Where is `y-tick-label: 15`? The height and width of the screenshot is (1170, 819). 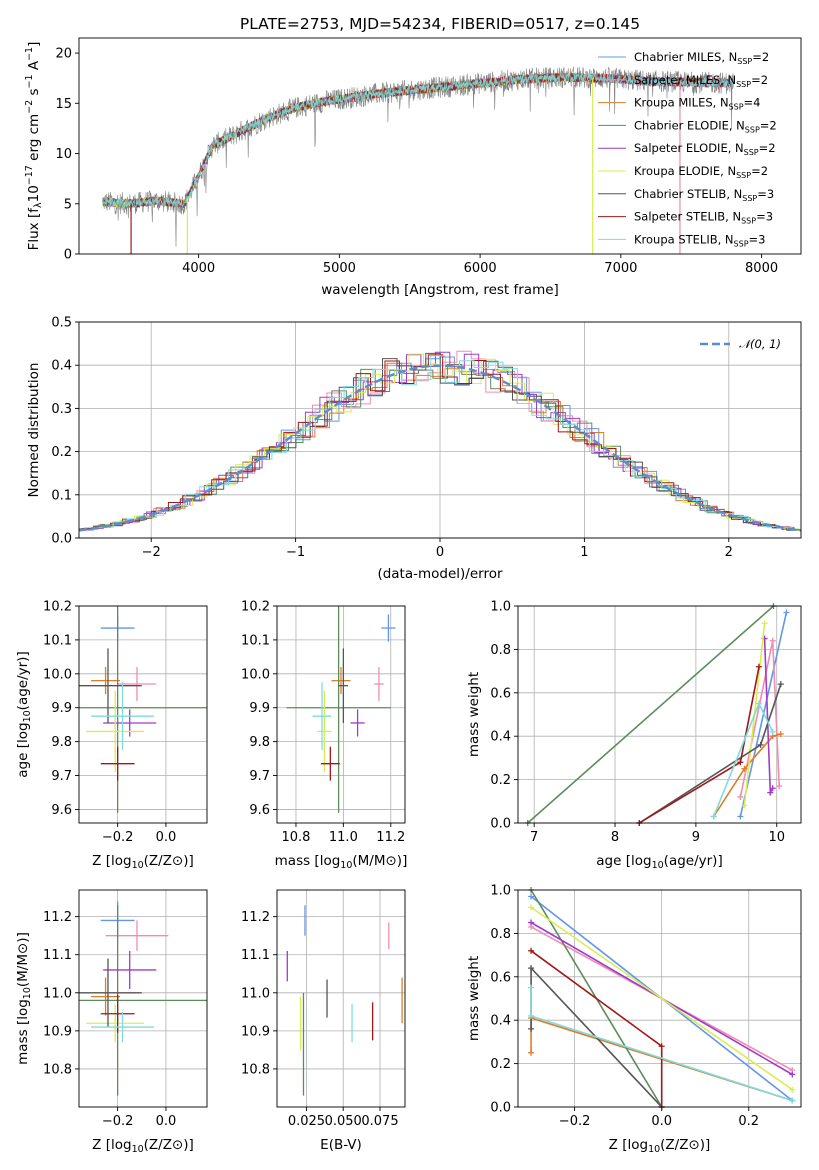
y-tick-label: 15 is located at coordinates (63, 104).